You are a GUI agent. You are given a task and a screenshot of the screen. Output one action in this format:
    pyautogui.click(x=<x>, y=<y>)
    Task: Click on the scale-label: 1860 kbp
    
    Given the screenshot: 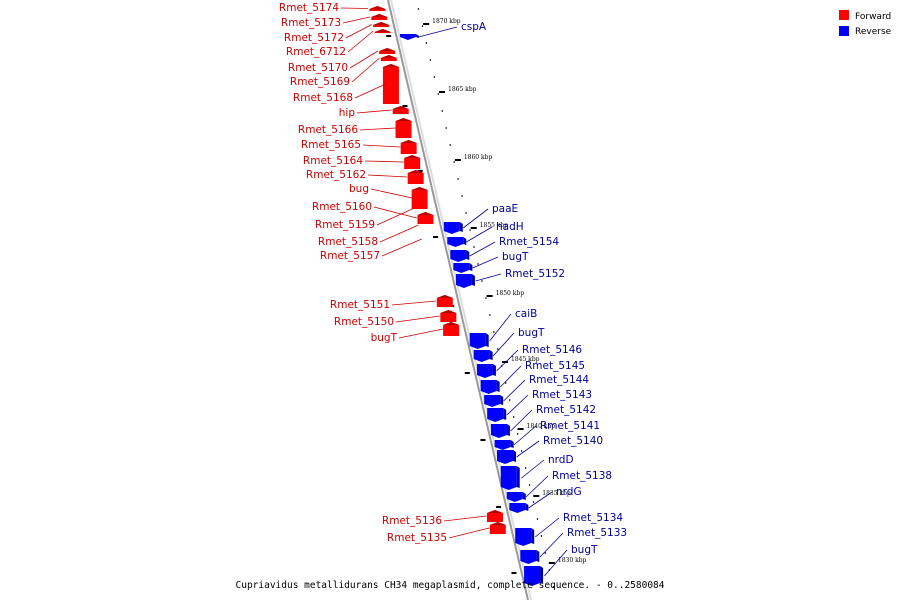 What is the action you would take?
    pyautogui.click(x=478, y=157)
    